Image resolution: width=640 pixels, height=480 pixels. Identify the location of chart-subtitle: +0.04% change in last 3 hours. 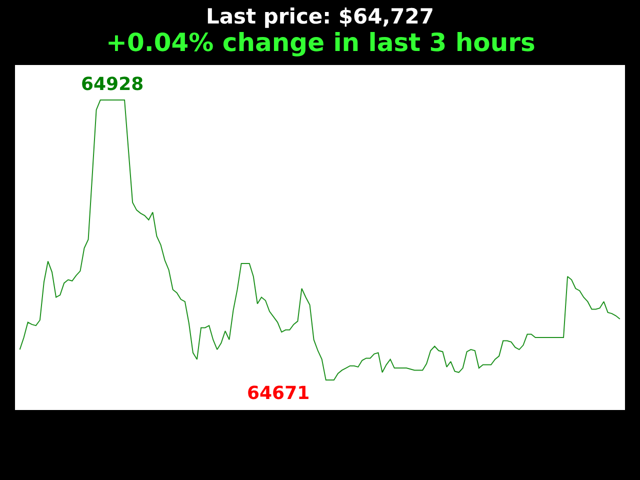
(321, 42).